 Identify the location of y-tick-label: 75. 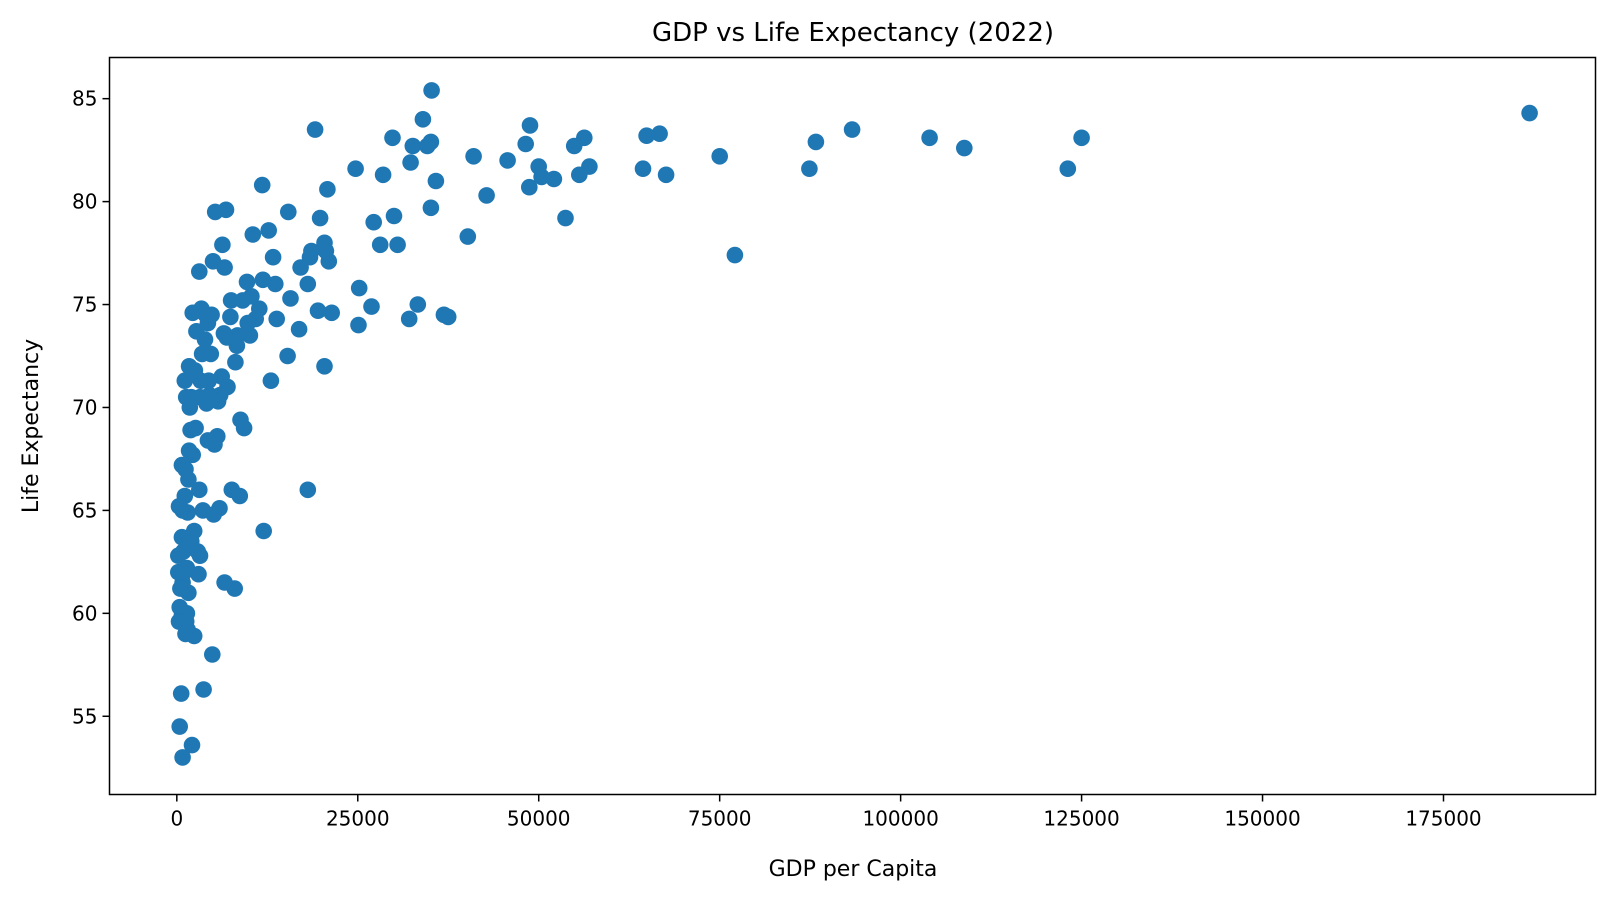
(84, 305).